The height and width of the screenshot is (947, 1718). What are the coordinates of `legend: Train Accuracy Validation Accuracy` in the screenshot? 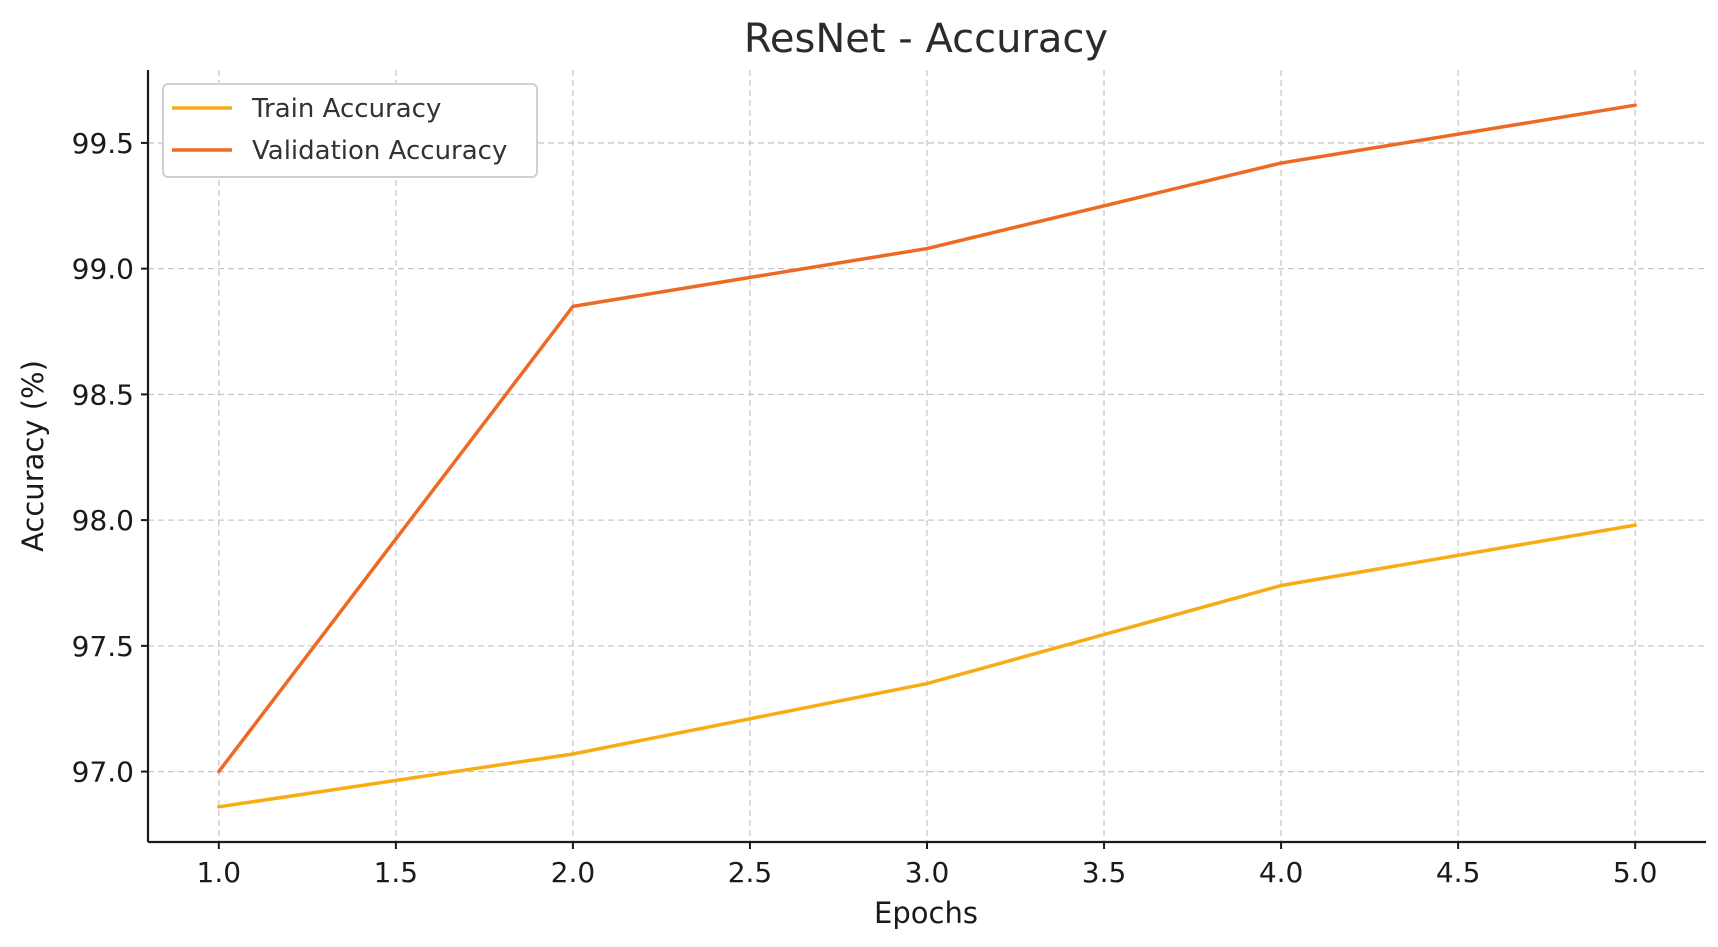 It's located at (350, 130).